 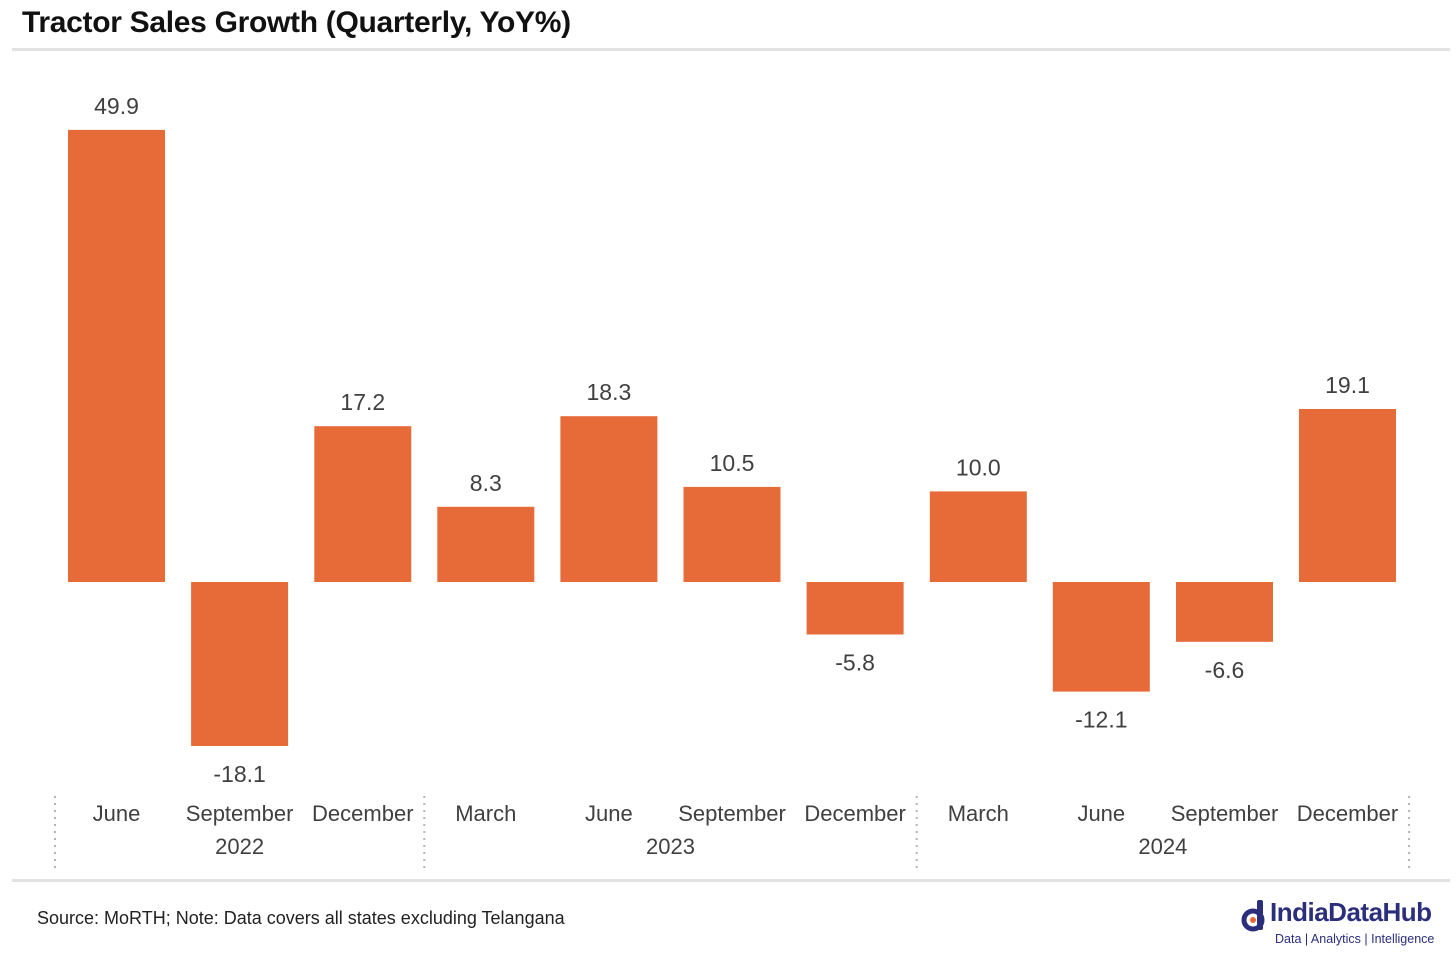 I want to click on year-label-2024: 2024, so click(x=1162, y=846).